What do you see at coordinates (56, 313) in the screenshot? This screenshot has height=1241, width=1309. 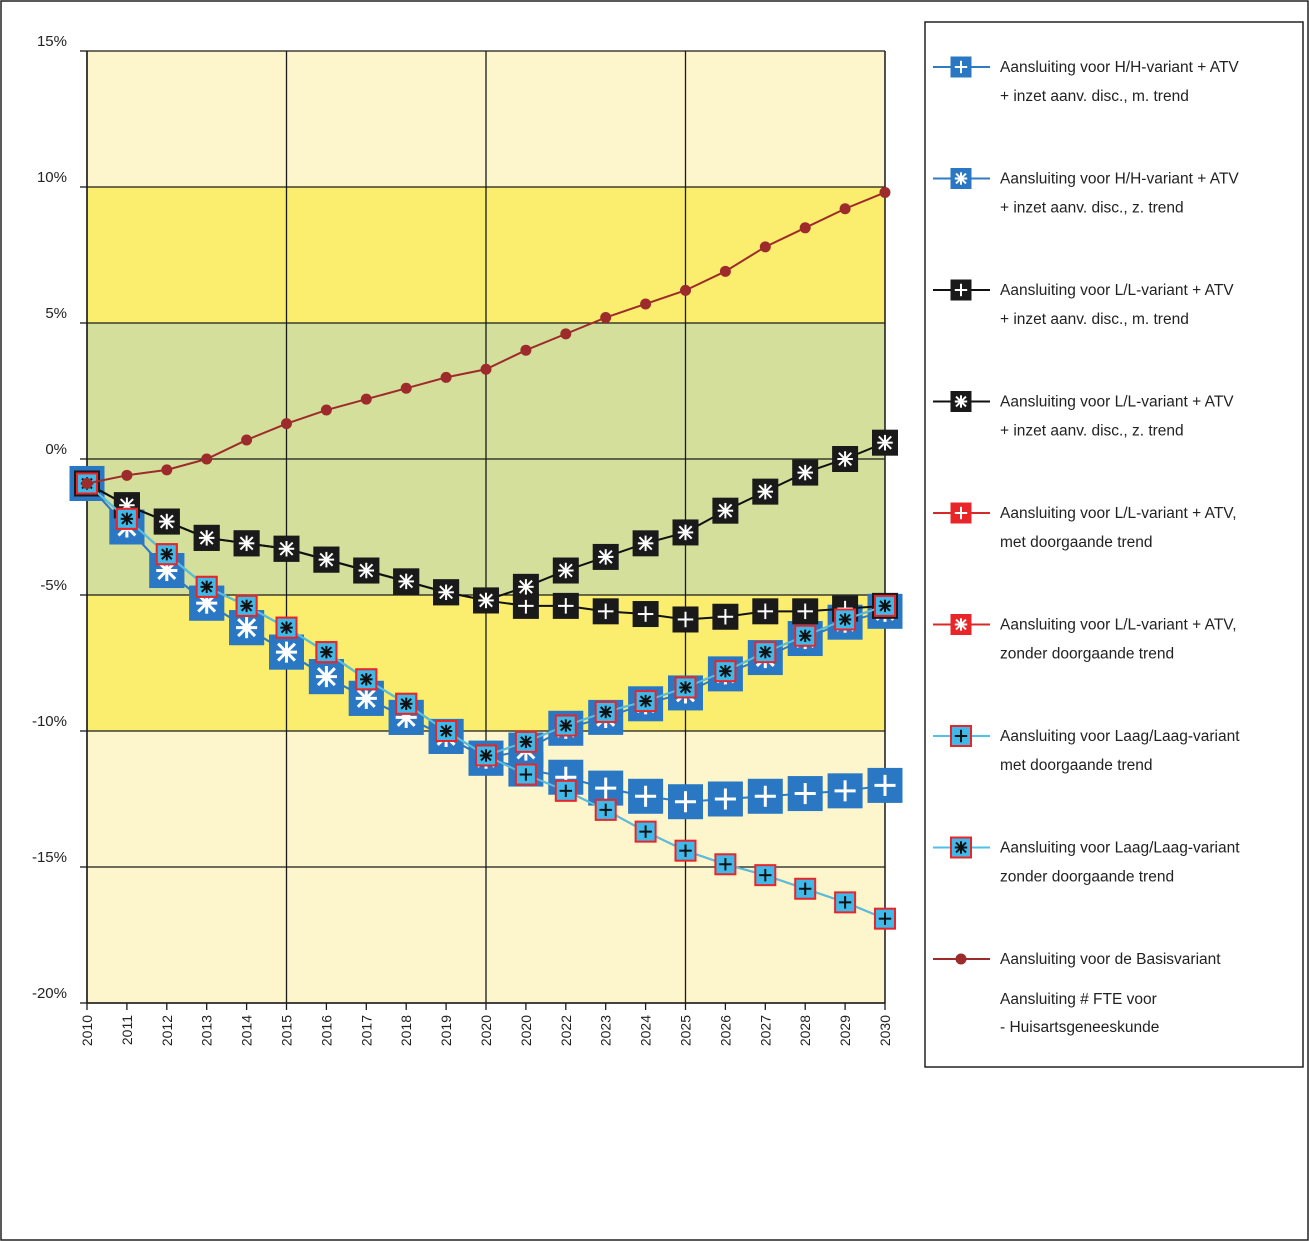 I see `y-tick-label: 5%` at bounding box center [56, 313].